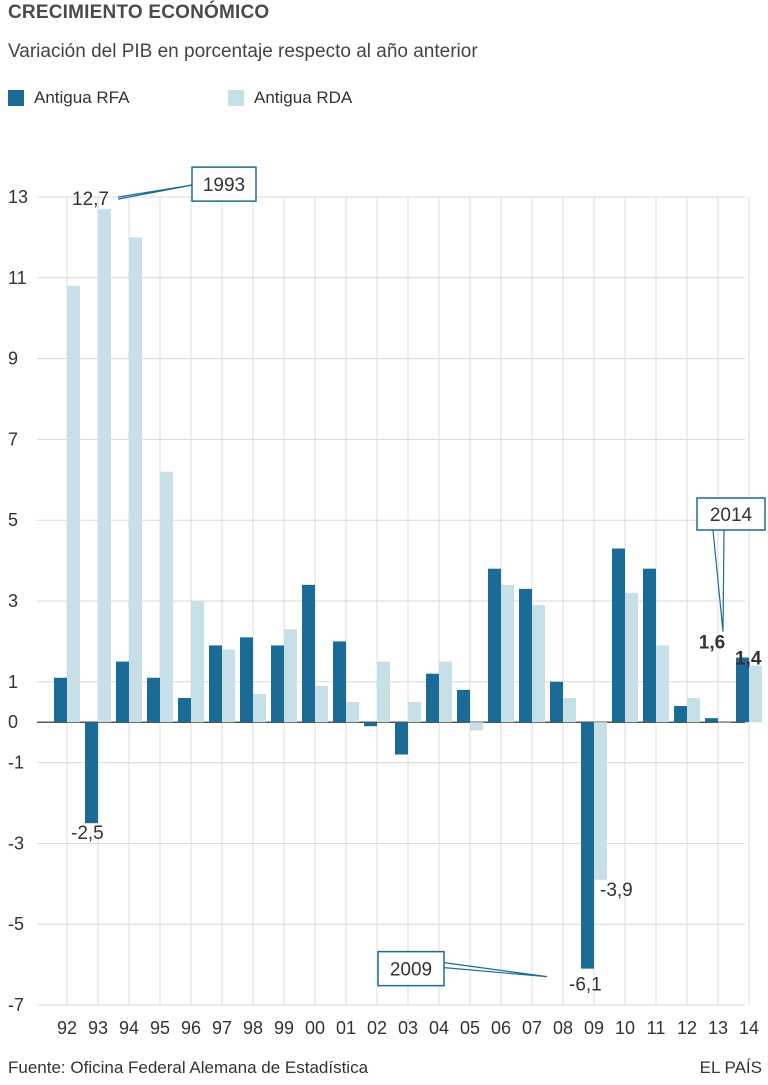  I want to click on y-tick-label: -3, so click(16, 843).